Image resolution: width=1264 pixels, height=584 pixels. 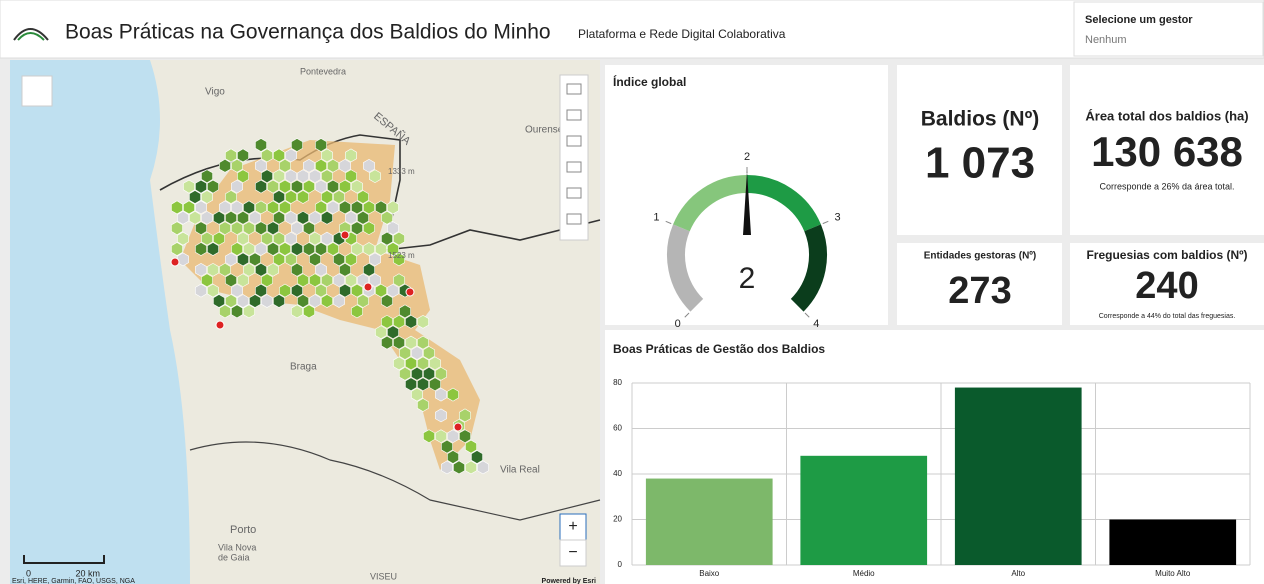 What do you see at coordinates (574, 157) in the screenshot?
I see `toolbar` at bounding box center [574, 157].